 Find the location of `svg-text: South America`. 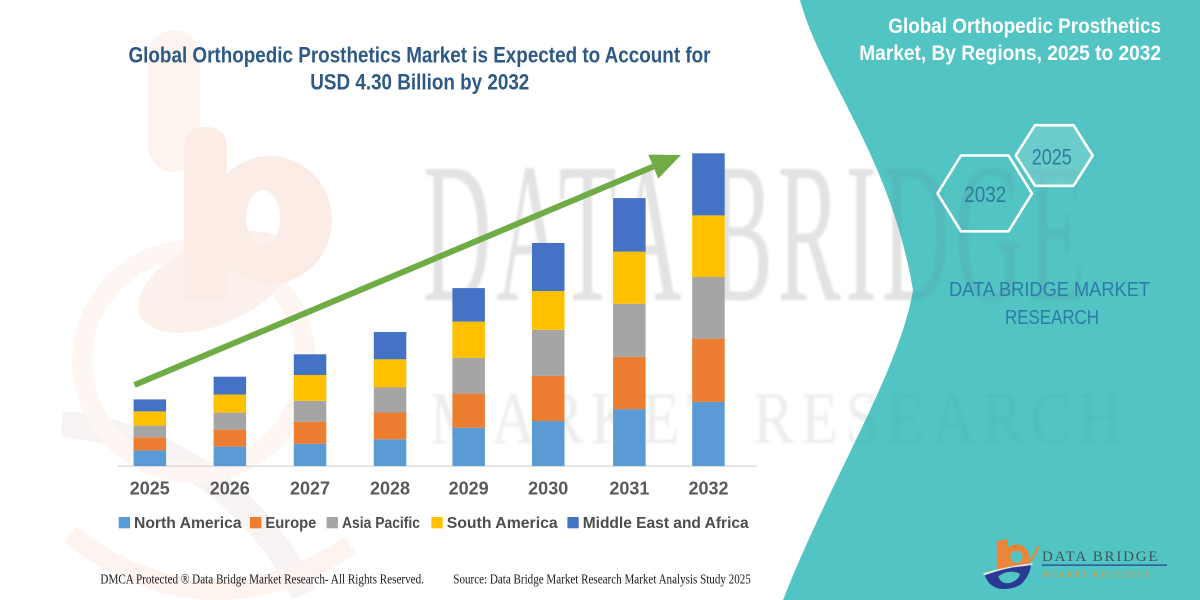

svg-text: South America is located at coordinates (502, 523).